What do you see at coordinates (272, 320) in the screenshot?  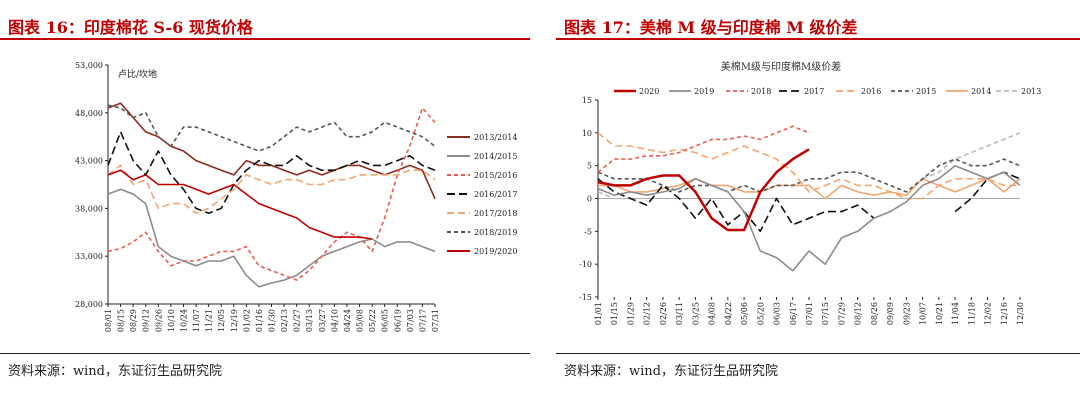 I see `x-tick-label: 01/30` at bounding box center [272, 320].